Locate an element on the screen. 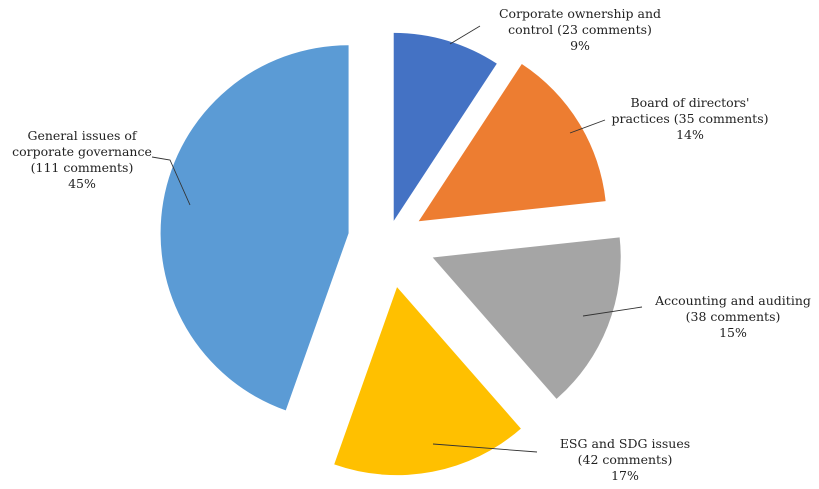 This screenshot has height=489, width=819. pie-slice-corporate-ownership-and-control is located at coordinates (445, 126).